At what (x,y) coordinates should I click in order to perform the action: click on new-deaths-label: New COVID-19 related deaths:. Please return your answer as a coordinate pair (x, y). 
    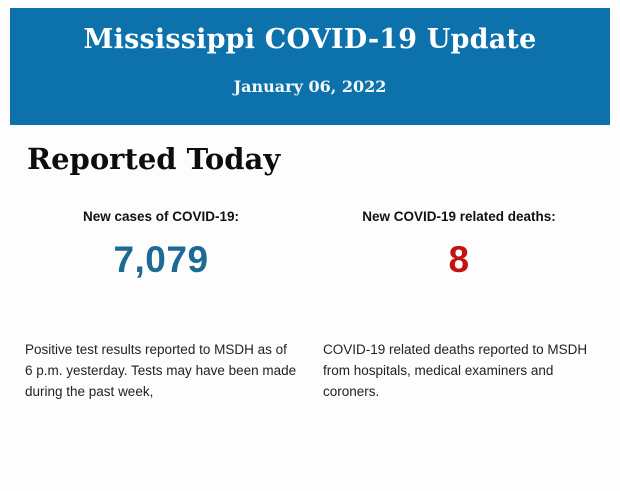
    Looking at the image, I should click on (459, 216).